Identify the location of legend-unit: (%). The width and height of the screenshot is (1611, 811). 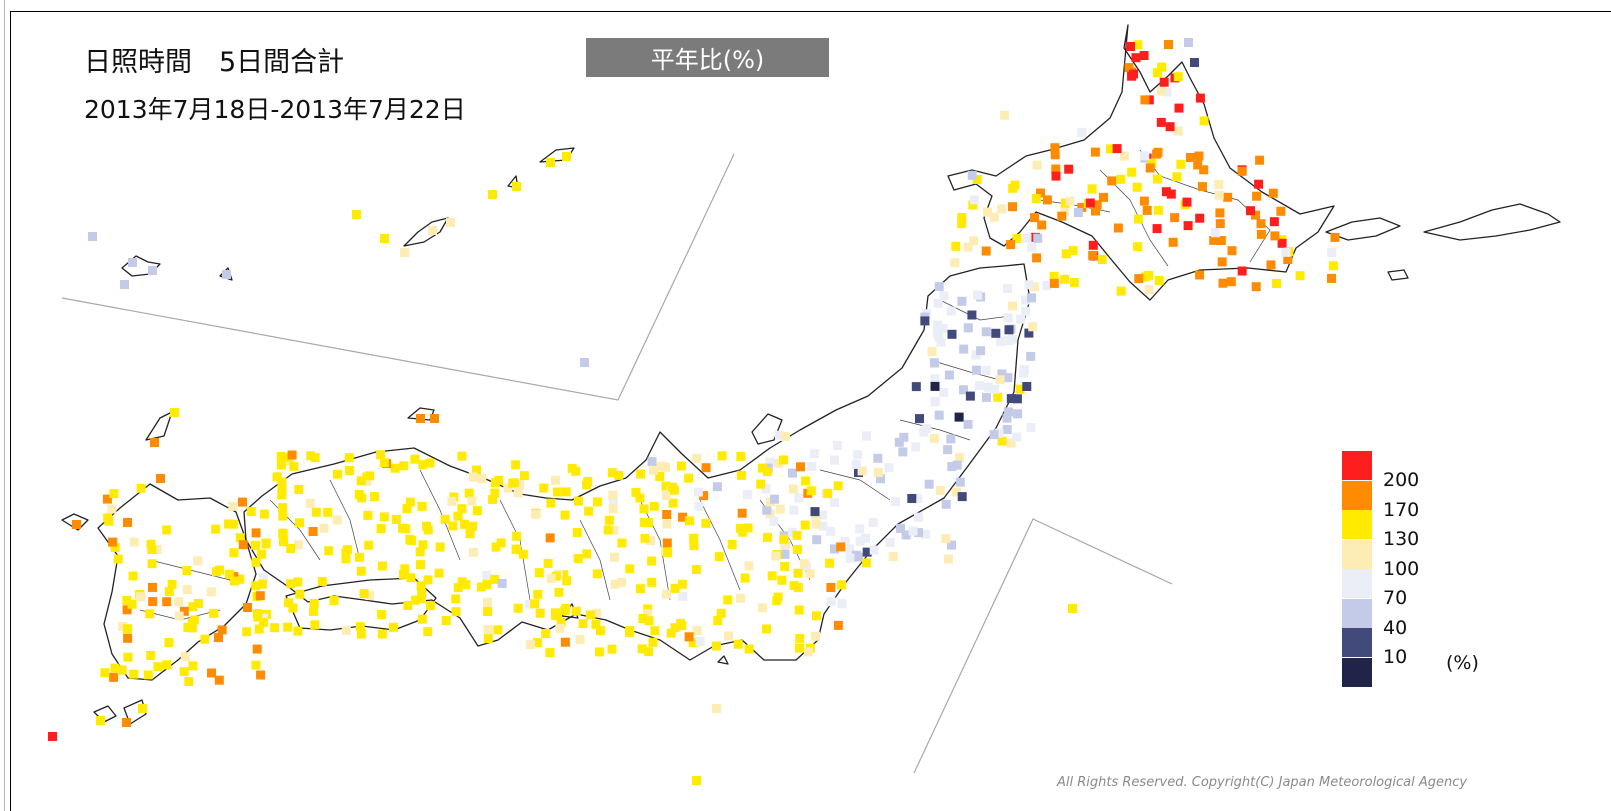
(1462, 663).